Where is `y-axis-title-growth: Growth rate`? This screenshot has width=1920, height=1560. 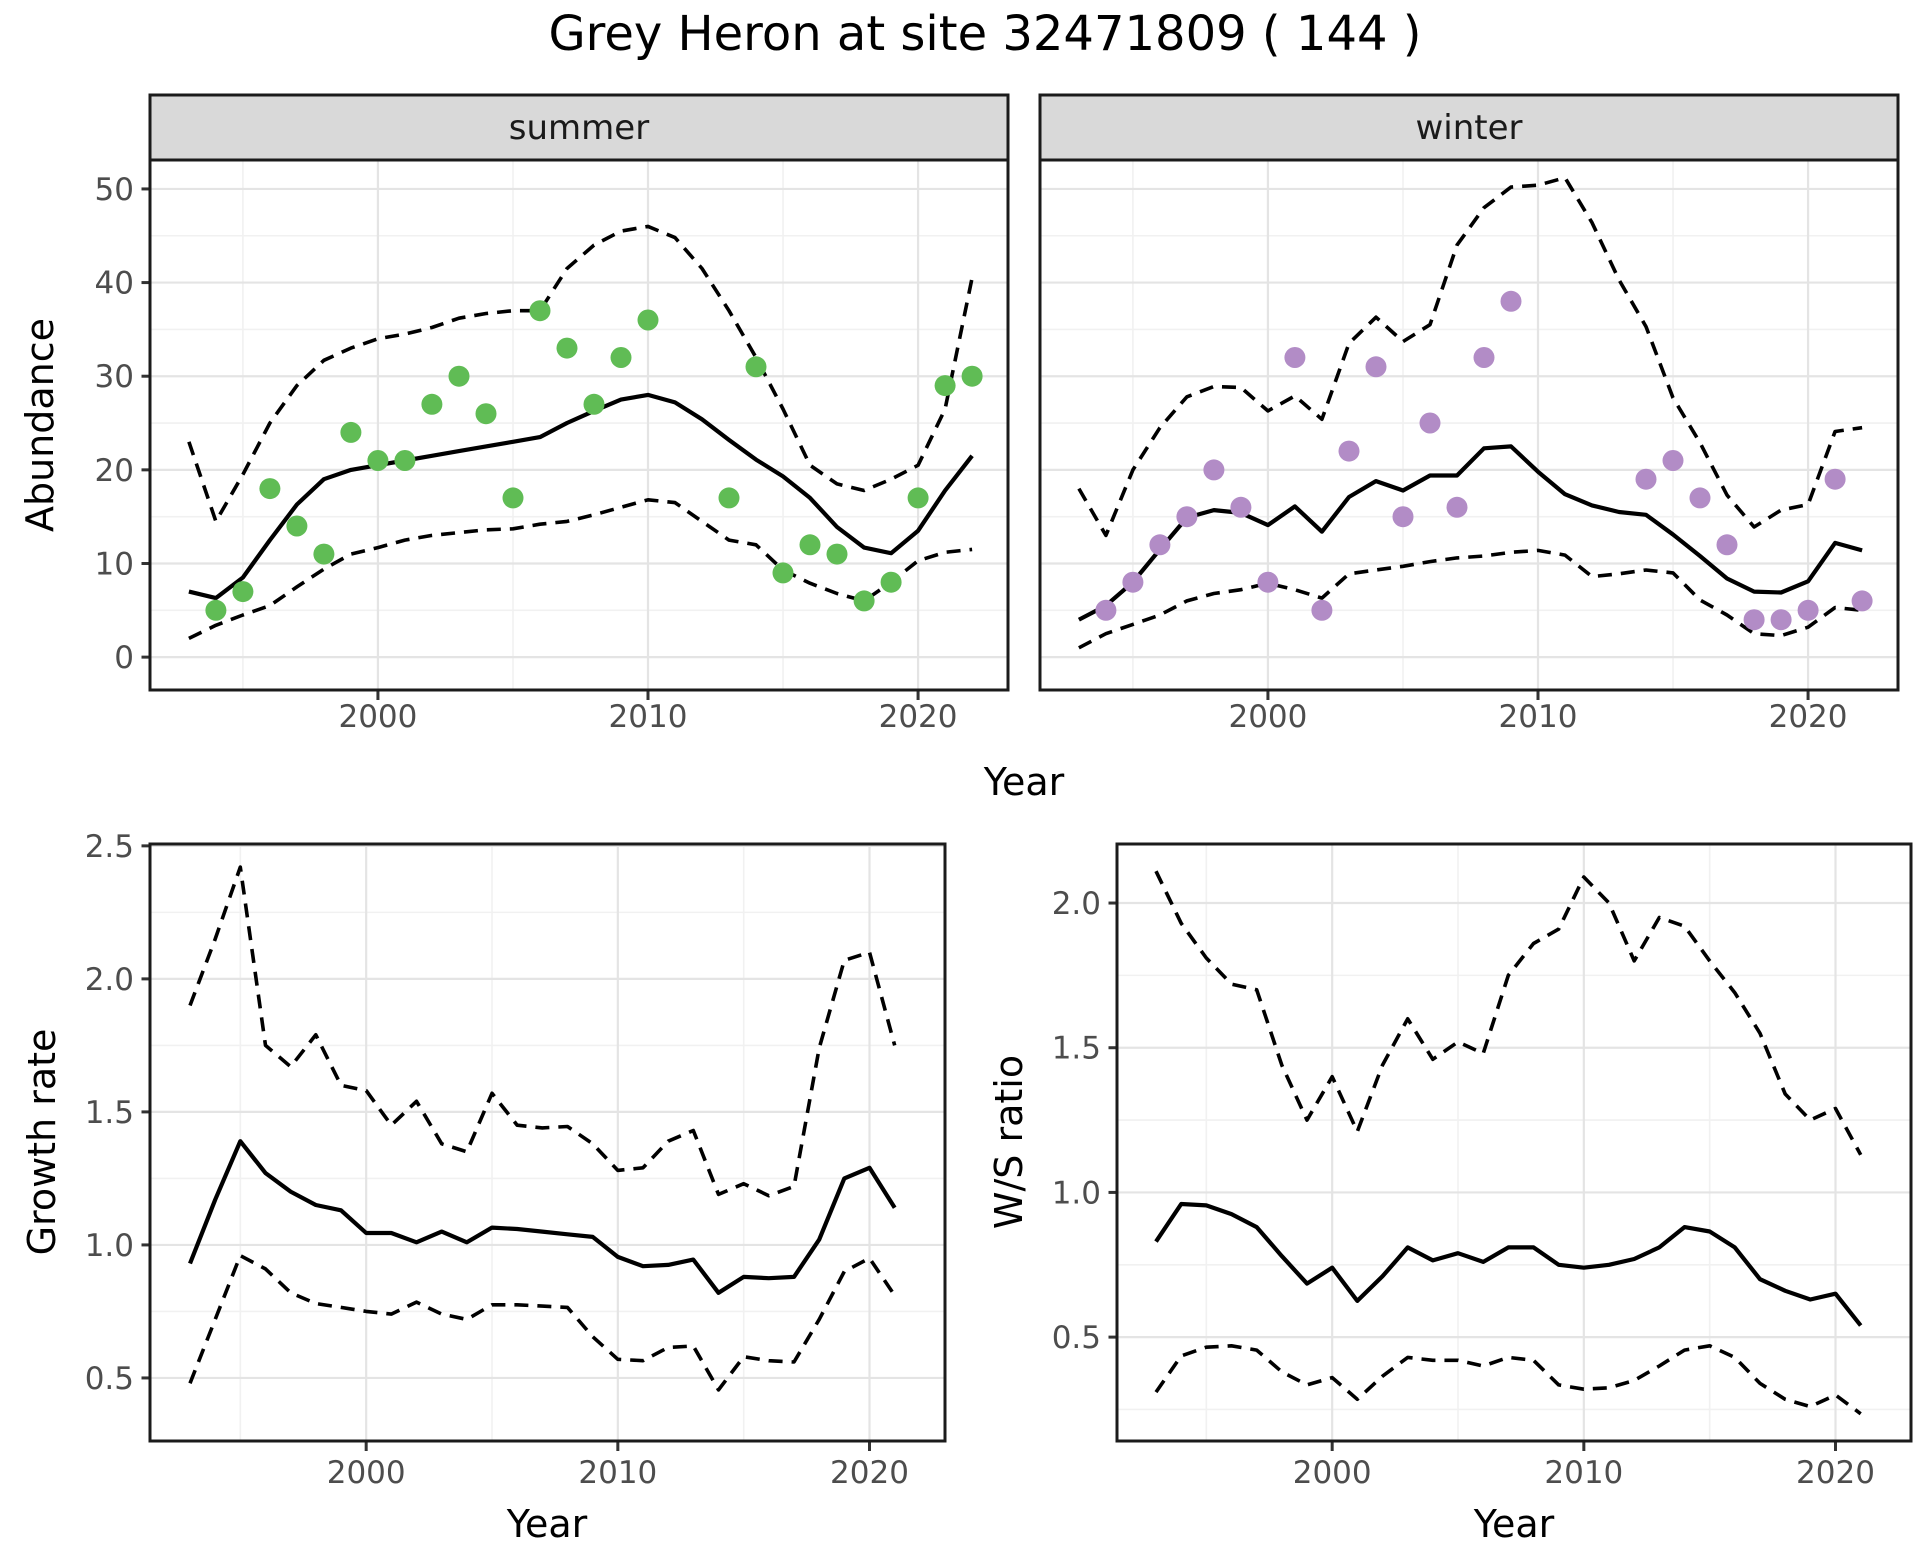
y-axis-title-growth: Growth rate is located at coordinates (42, 1142).